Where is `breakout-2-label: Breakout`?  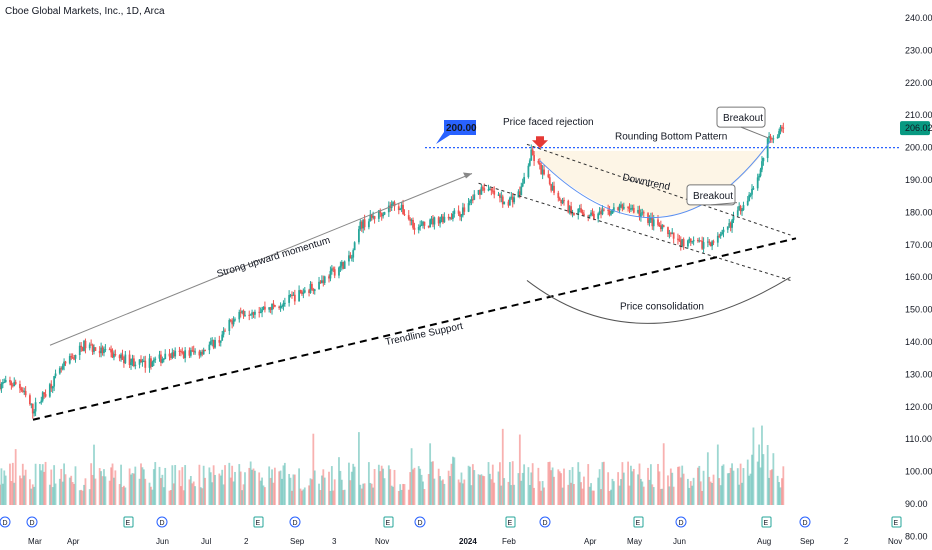
breakout-2-label: Breakout is located at coordinates (743, 118).